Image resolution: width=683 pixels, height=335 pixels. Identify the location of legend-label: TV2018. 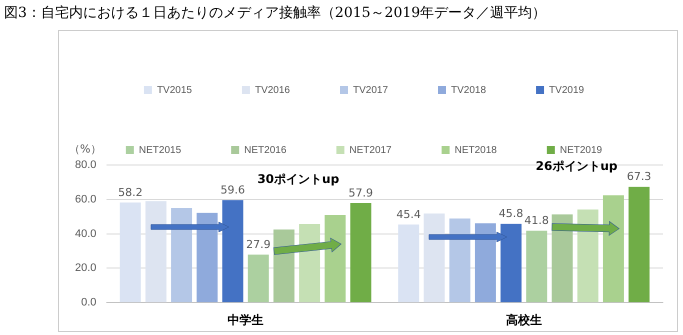
(468, 90).